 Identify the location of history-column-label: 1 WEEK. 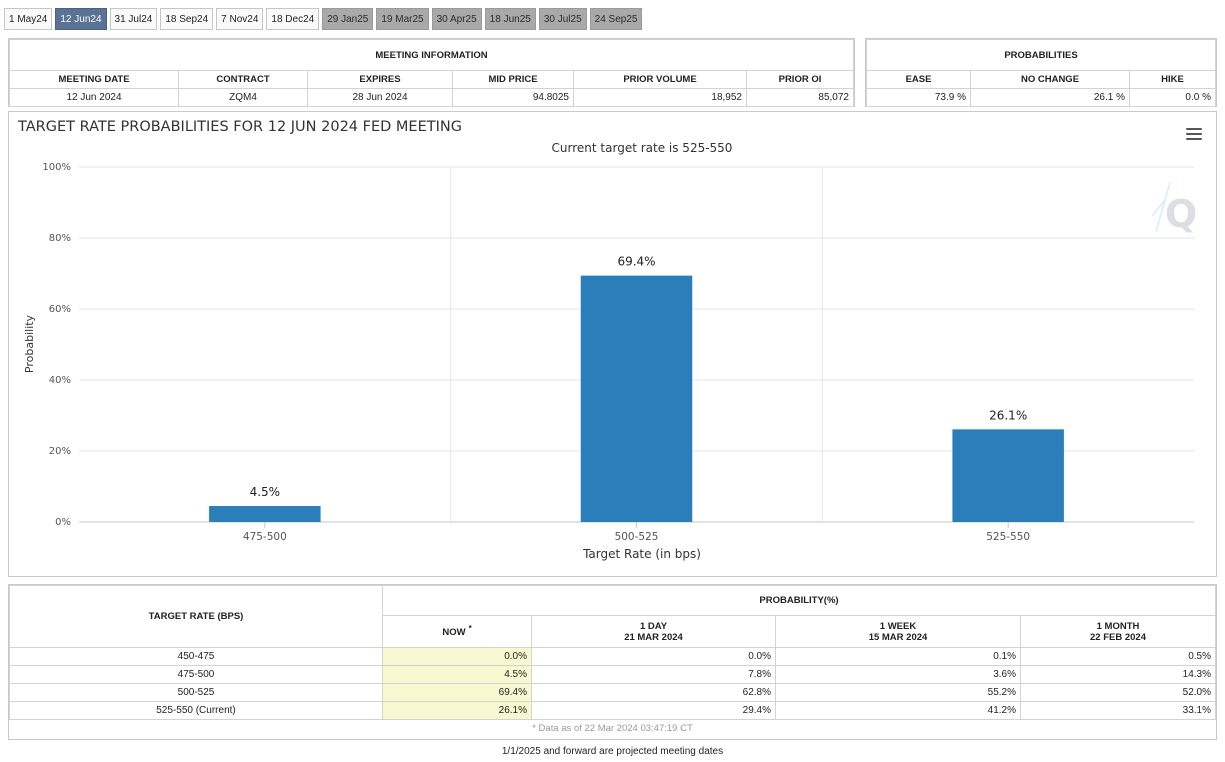
(898, 626).